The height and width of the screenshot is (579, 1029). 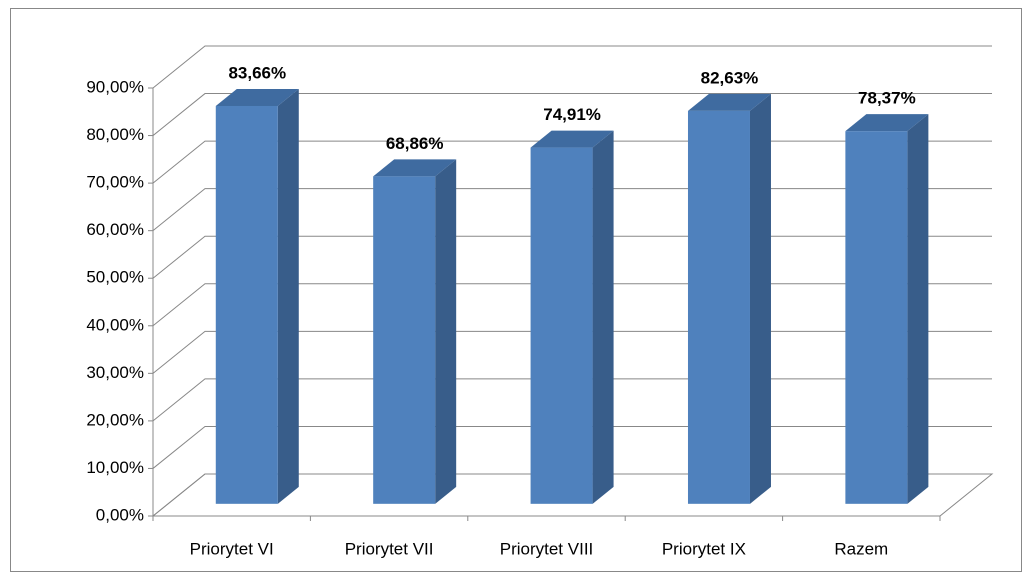 I want to click on value-label: 83,66%, so click(x=257, y=72).